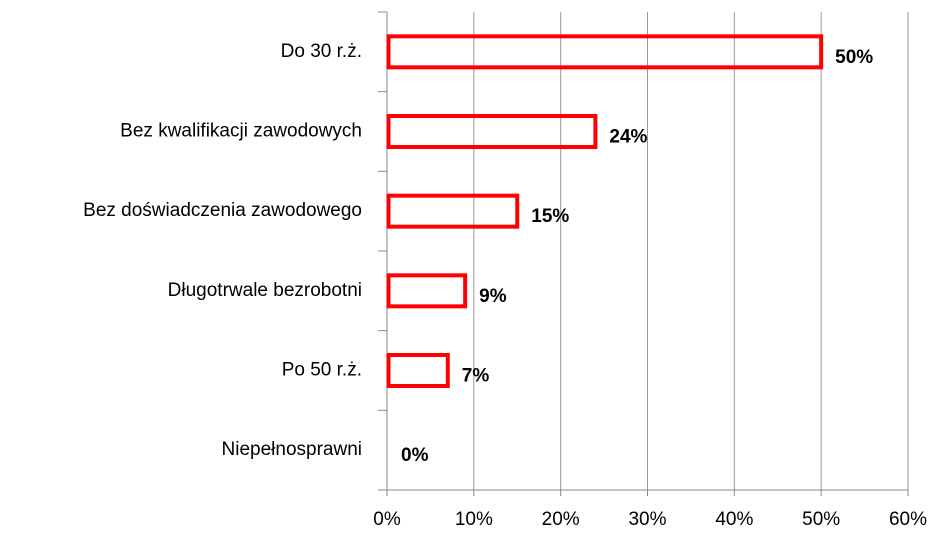 The height and width of the screenshot is (536, 933). I want to click on x-tick-label: 30%, so click(647, 519).